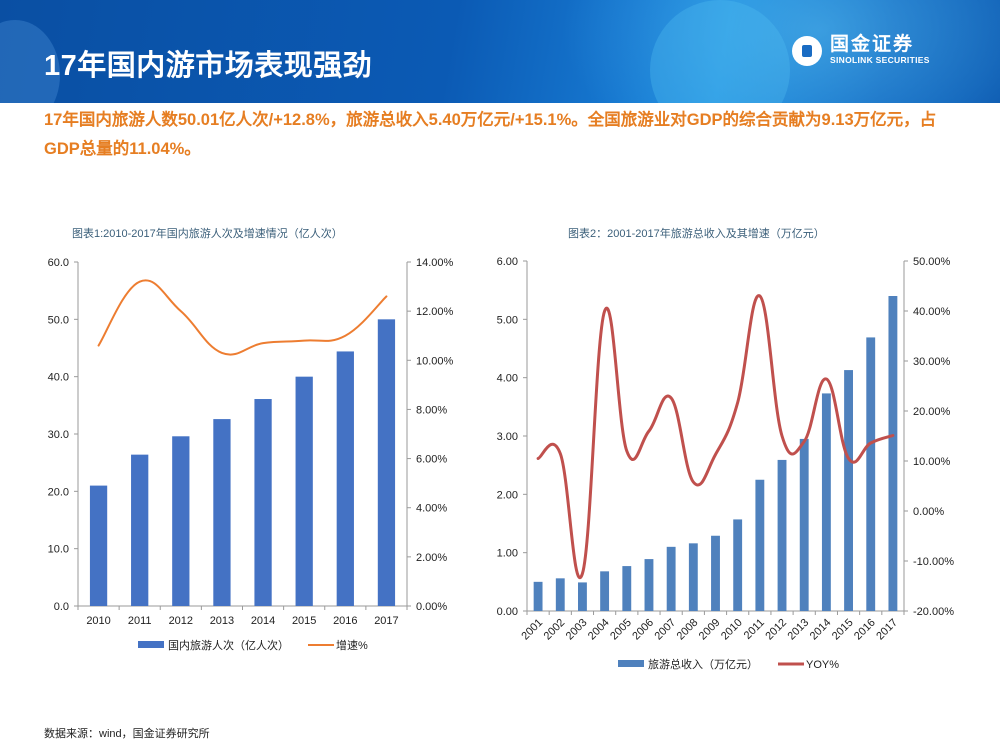 Image resolution: width=1000 pixels, height=750 pixels. I want to click on chart2-title: 图表2：2001-2017年旅游总收入及其增速（万亿元）, so click(696, 234).